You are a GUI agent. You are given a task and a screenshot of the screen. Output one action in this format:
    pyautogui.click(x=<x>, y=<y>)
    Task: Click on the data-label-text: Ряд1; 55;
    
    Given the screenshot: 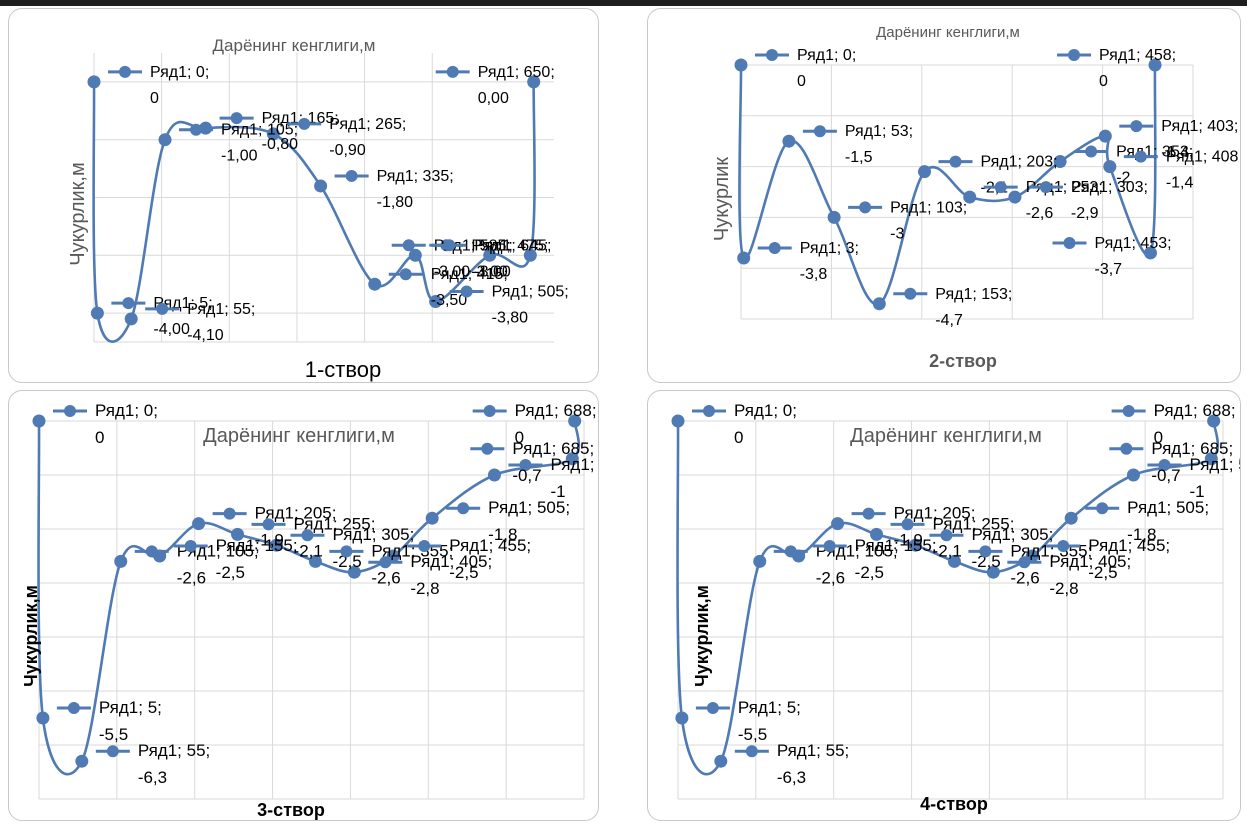 What is the action you would take?
    pyautogui.click(x=174, y=750)
    